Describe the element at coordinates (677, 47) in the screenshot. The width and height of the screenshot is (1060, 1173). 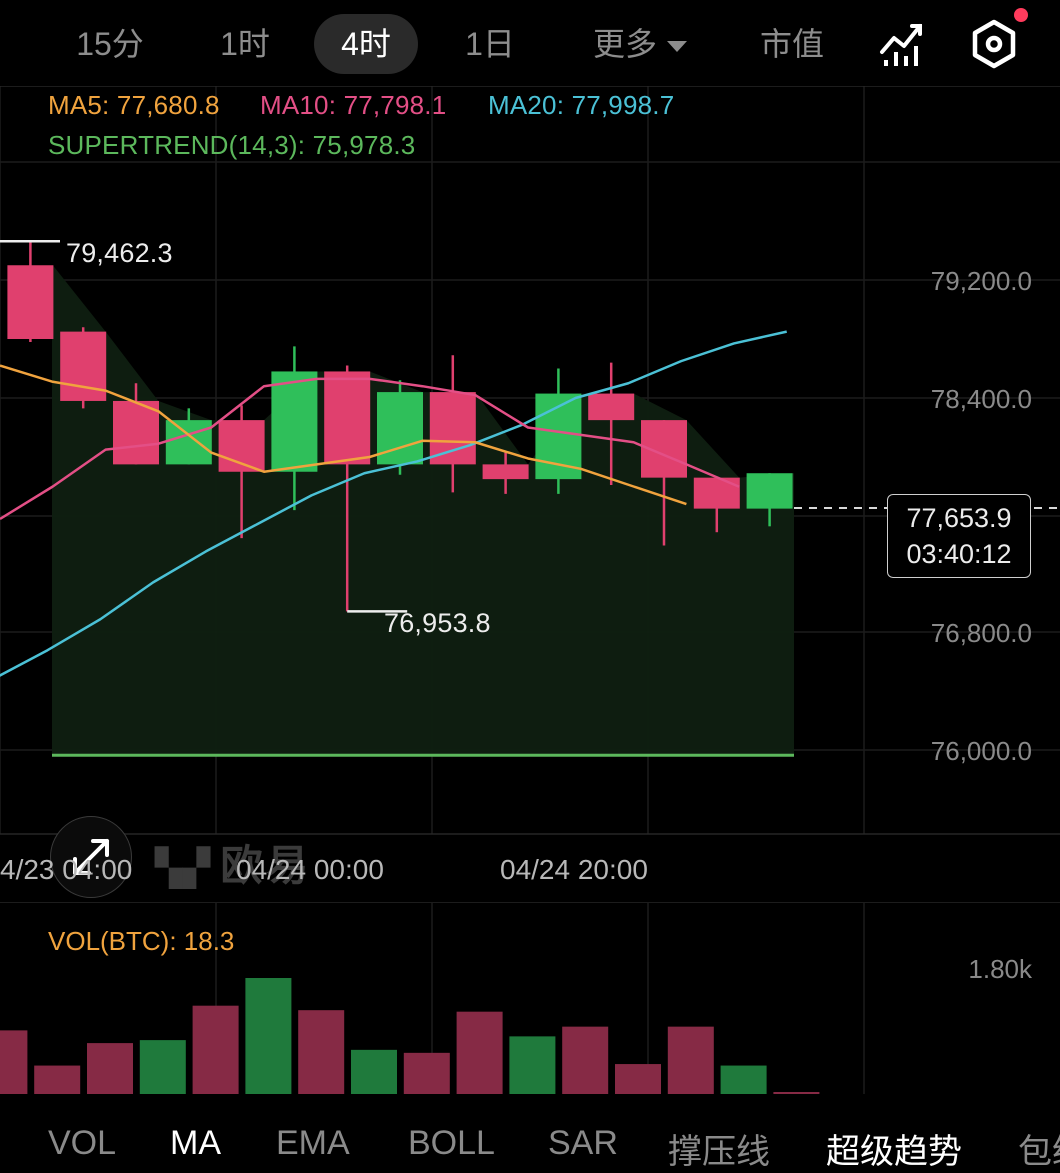
I see `chevron-down-icon` at that location.